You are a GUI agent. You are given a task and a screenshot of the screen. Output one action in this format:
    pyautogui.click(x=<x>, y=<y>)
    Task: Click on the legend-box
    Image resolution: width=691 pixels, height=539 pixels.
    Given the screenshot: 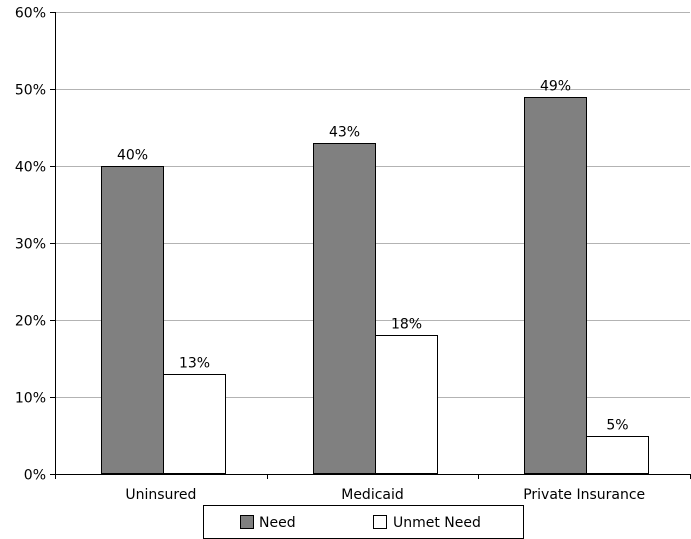 What is the action you would take?
    pyautogui.click(x=363, y=522)
    